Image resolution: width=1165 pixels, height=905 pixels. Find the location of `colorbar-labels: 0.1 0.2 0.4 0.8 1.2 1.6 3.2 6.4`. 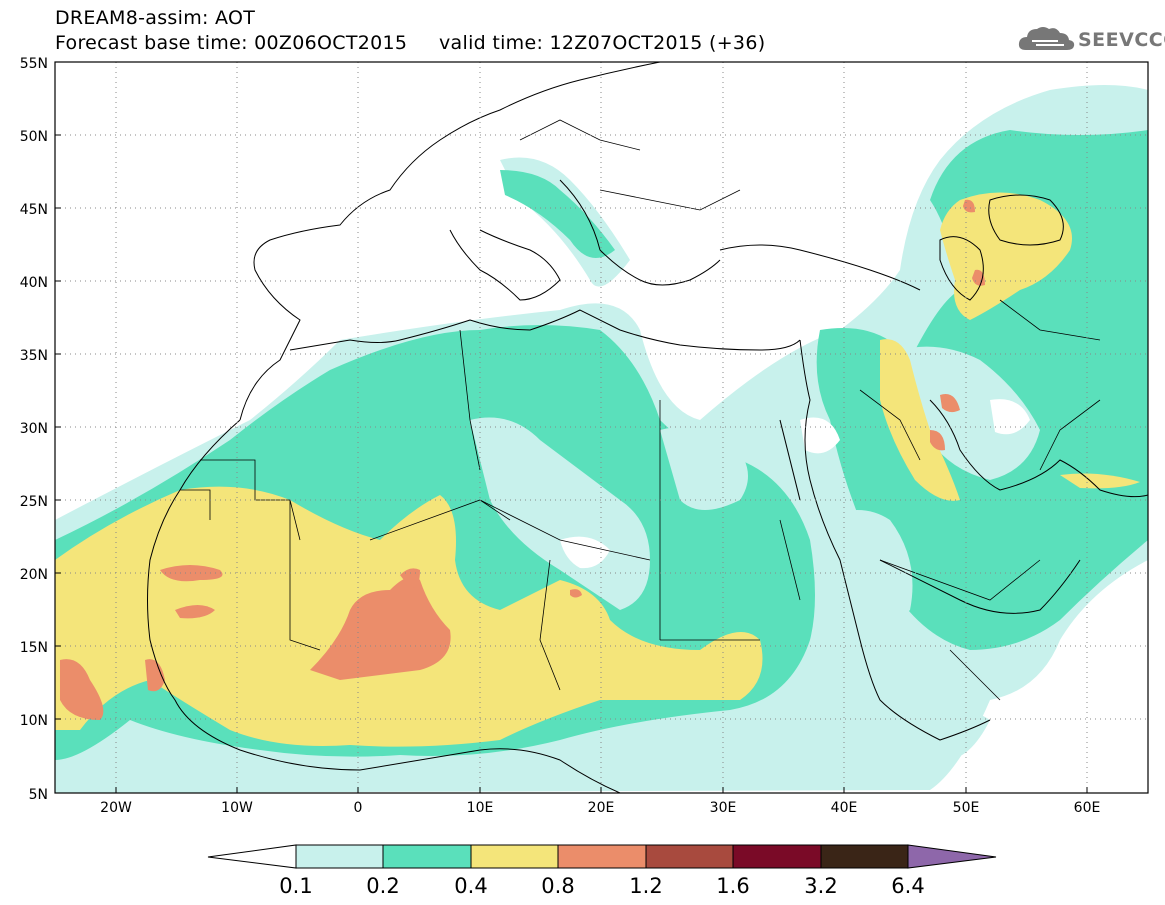

colorbar-labels: 0.1 0.2 0.4 0.8 1.2 1.6 3.2 6.4 is located at coordinates (601, 886).